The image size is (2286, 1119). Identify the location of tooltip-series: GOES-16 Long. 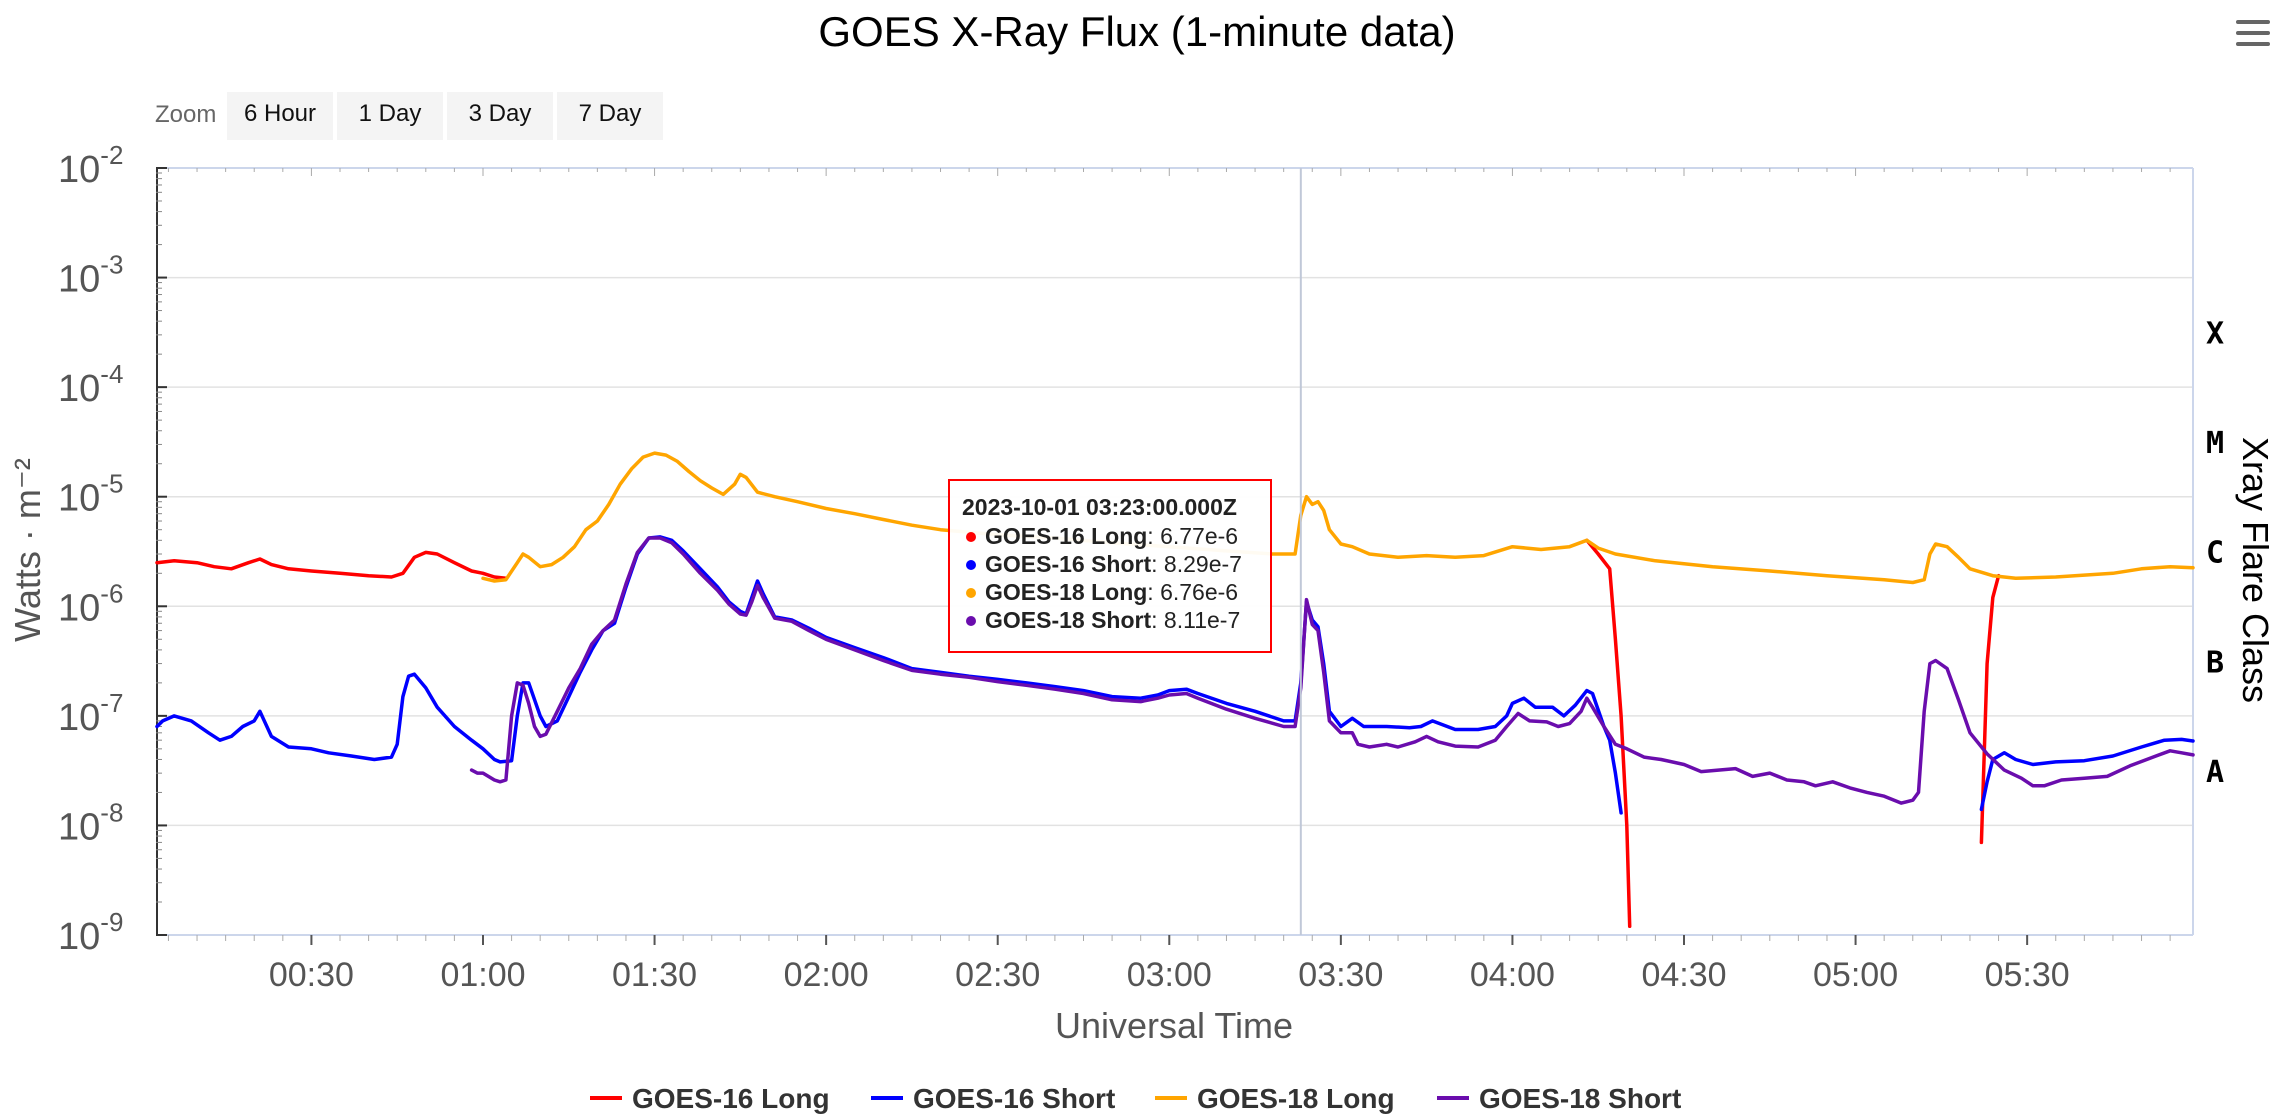
(1066, 536).